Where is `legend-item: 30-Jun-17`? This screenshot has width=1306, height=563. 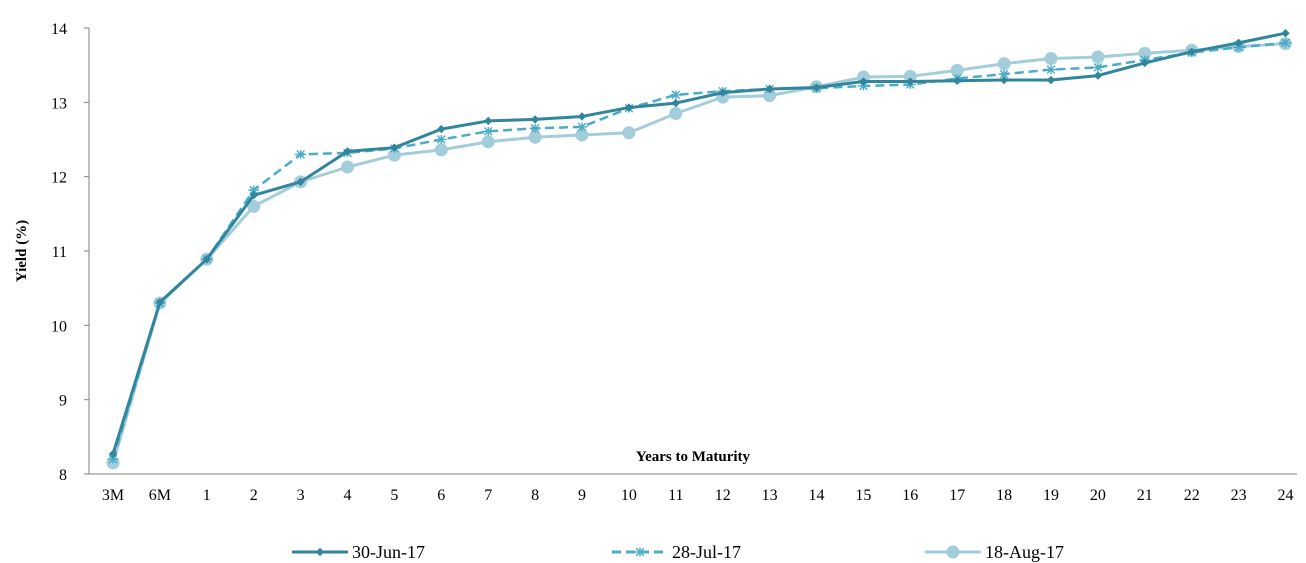
legend-item: 30-Jun-17 is located at coordinates (358, 552).